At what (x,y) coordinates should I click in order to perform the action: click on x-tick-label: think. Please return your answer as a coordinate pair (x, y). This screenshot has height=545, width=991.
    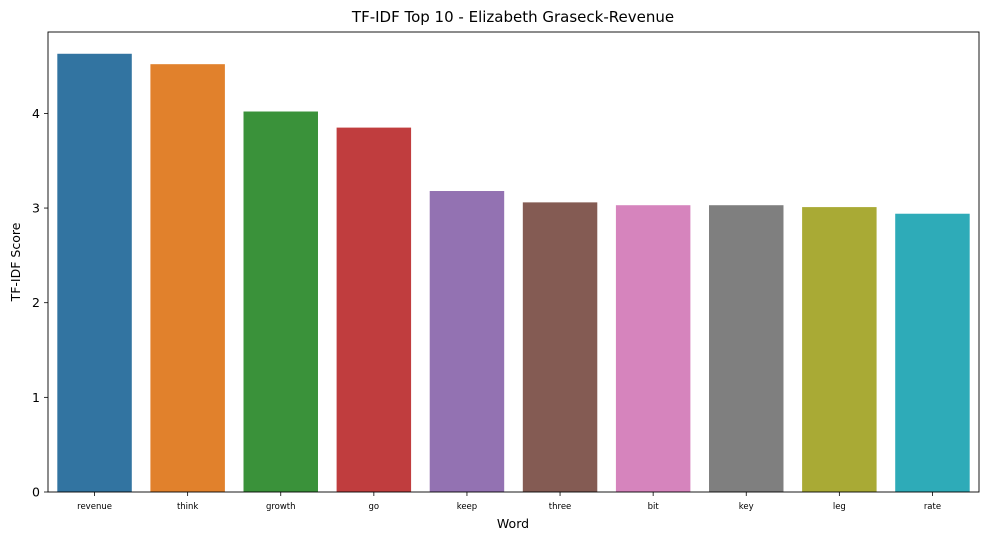
    Looking at the image, I should click on (187, 507).